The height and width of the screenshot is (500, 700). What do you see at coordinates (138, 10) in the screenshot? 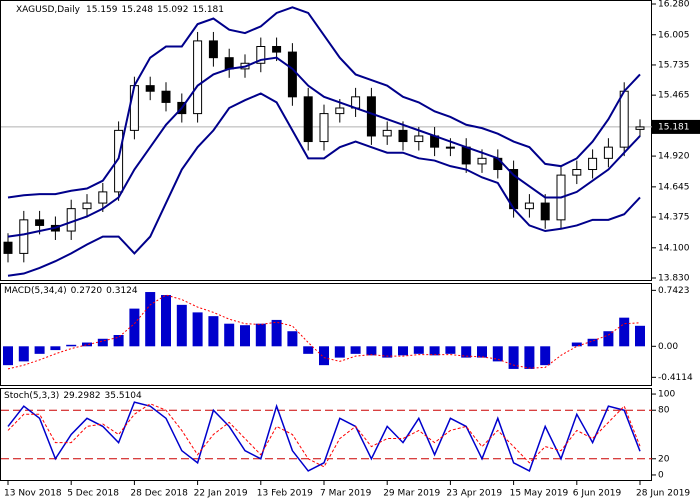
I see `high: 15.248` at bounding box center [138, 10].